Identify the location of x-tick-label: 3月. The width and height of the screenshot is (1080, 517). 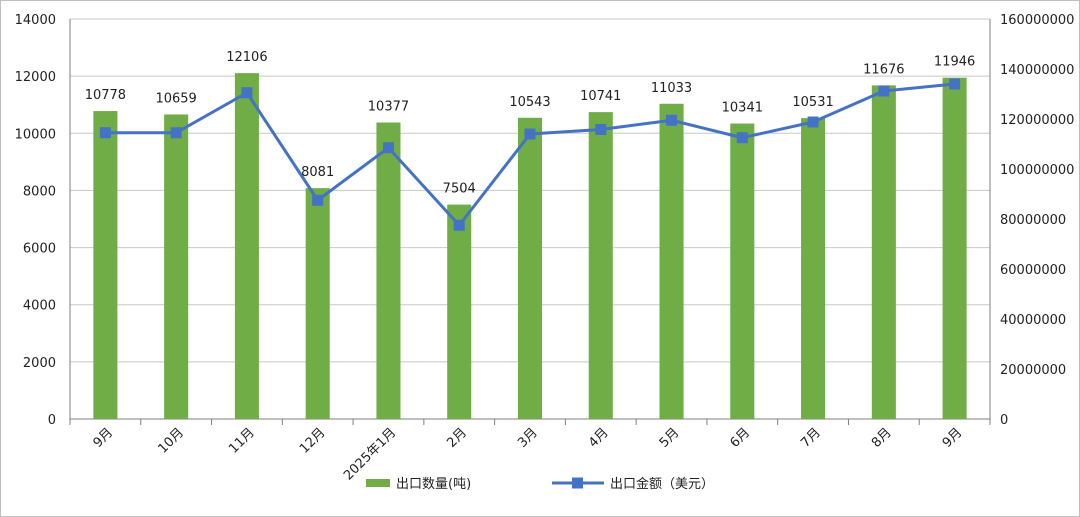
(528, 438).